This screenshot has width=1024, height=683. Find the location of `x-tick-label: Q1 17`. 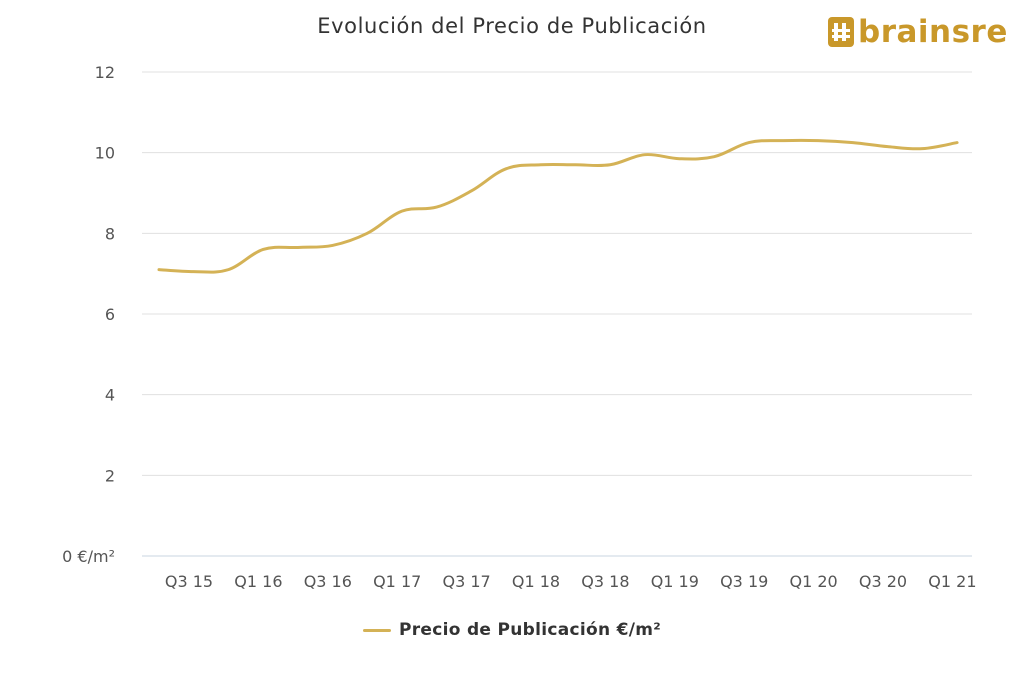

x-tick-label: Q1 17 is located at coordinates (397, 581).